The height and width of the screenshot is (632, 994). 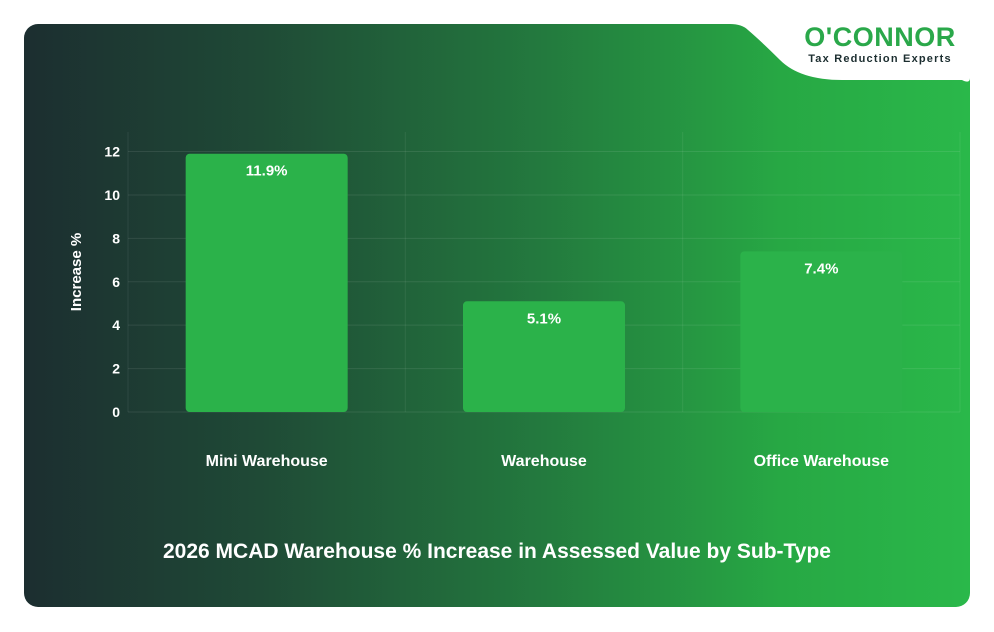 What do you see at coordinates (544, 356) in the screenshot?
I see `bar-warehouse` at bounding box center [544, 356].